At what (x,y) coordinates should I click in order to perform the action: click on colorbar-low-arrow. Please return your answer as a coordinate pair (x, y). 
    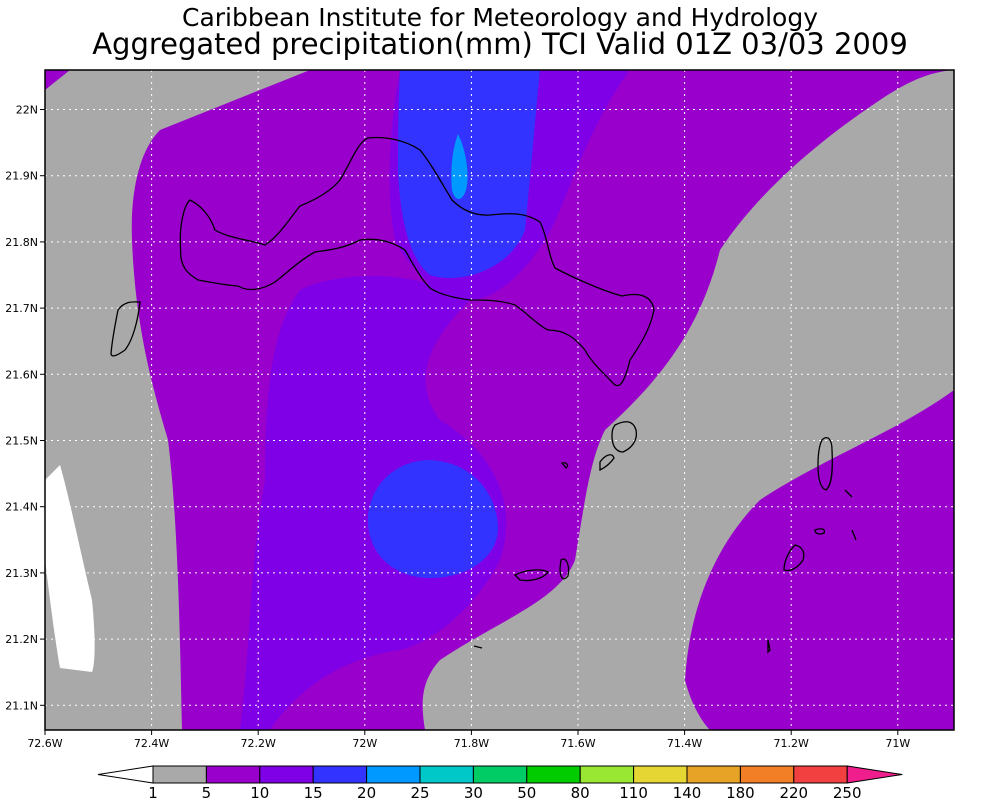
    Looking at the image, I should click on (125, 774).